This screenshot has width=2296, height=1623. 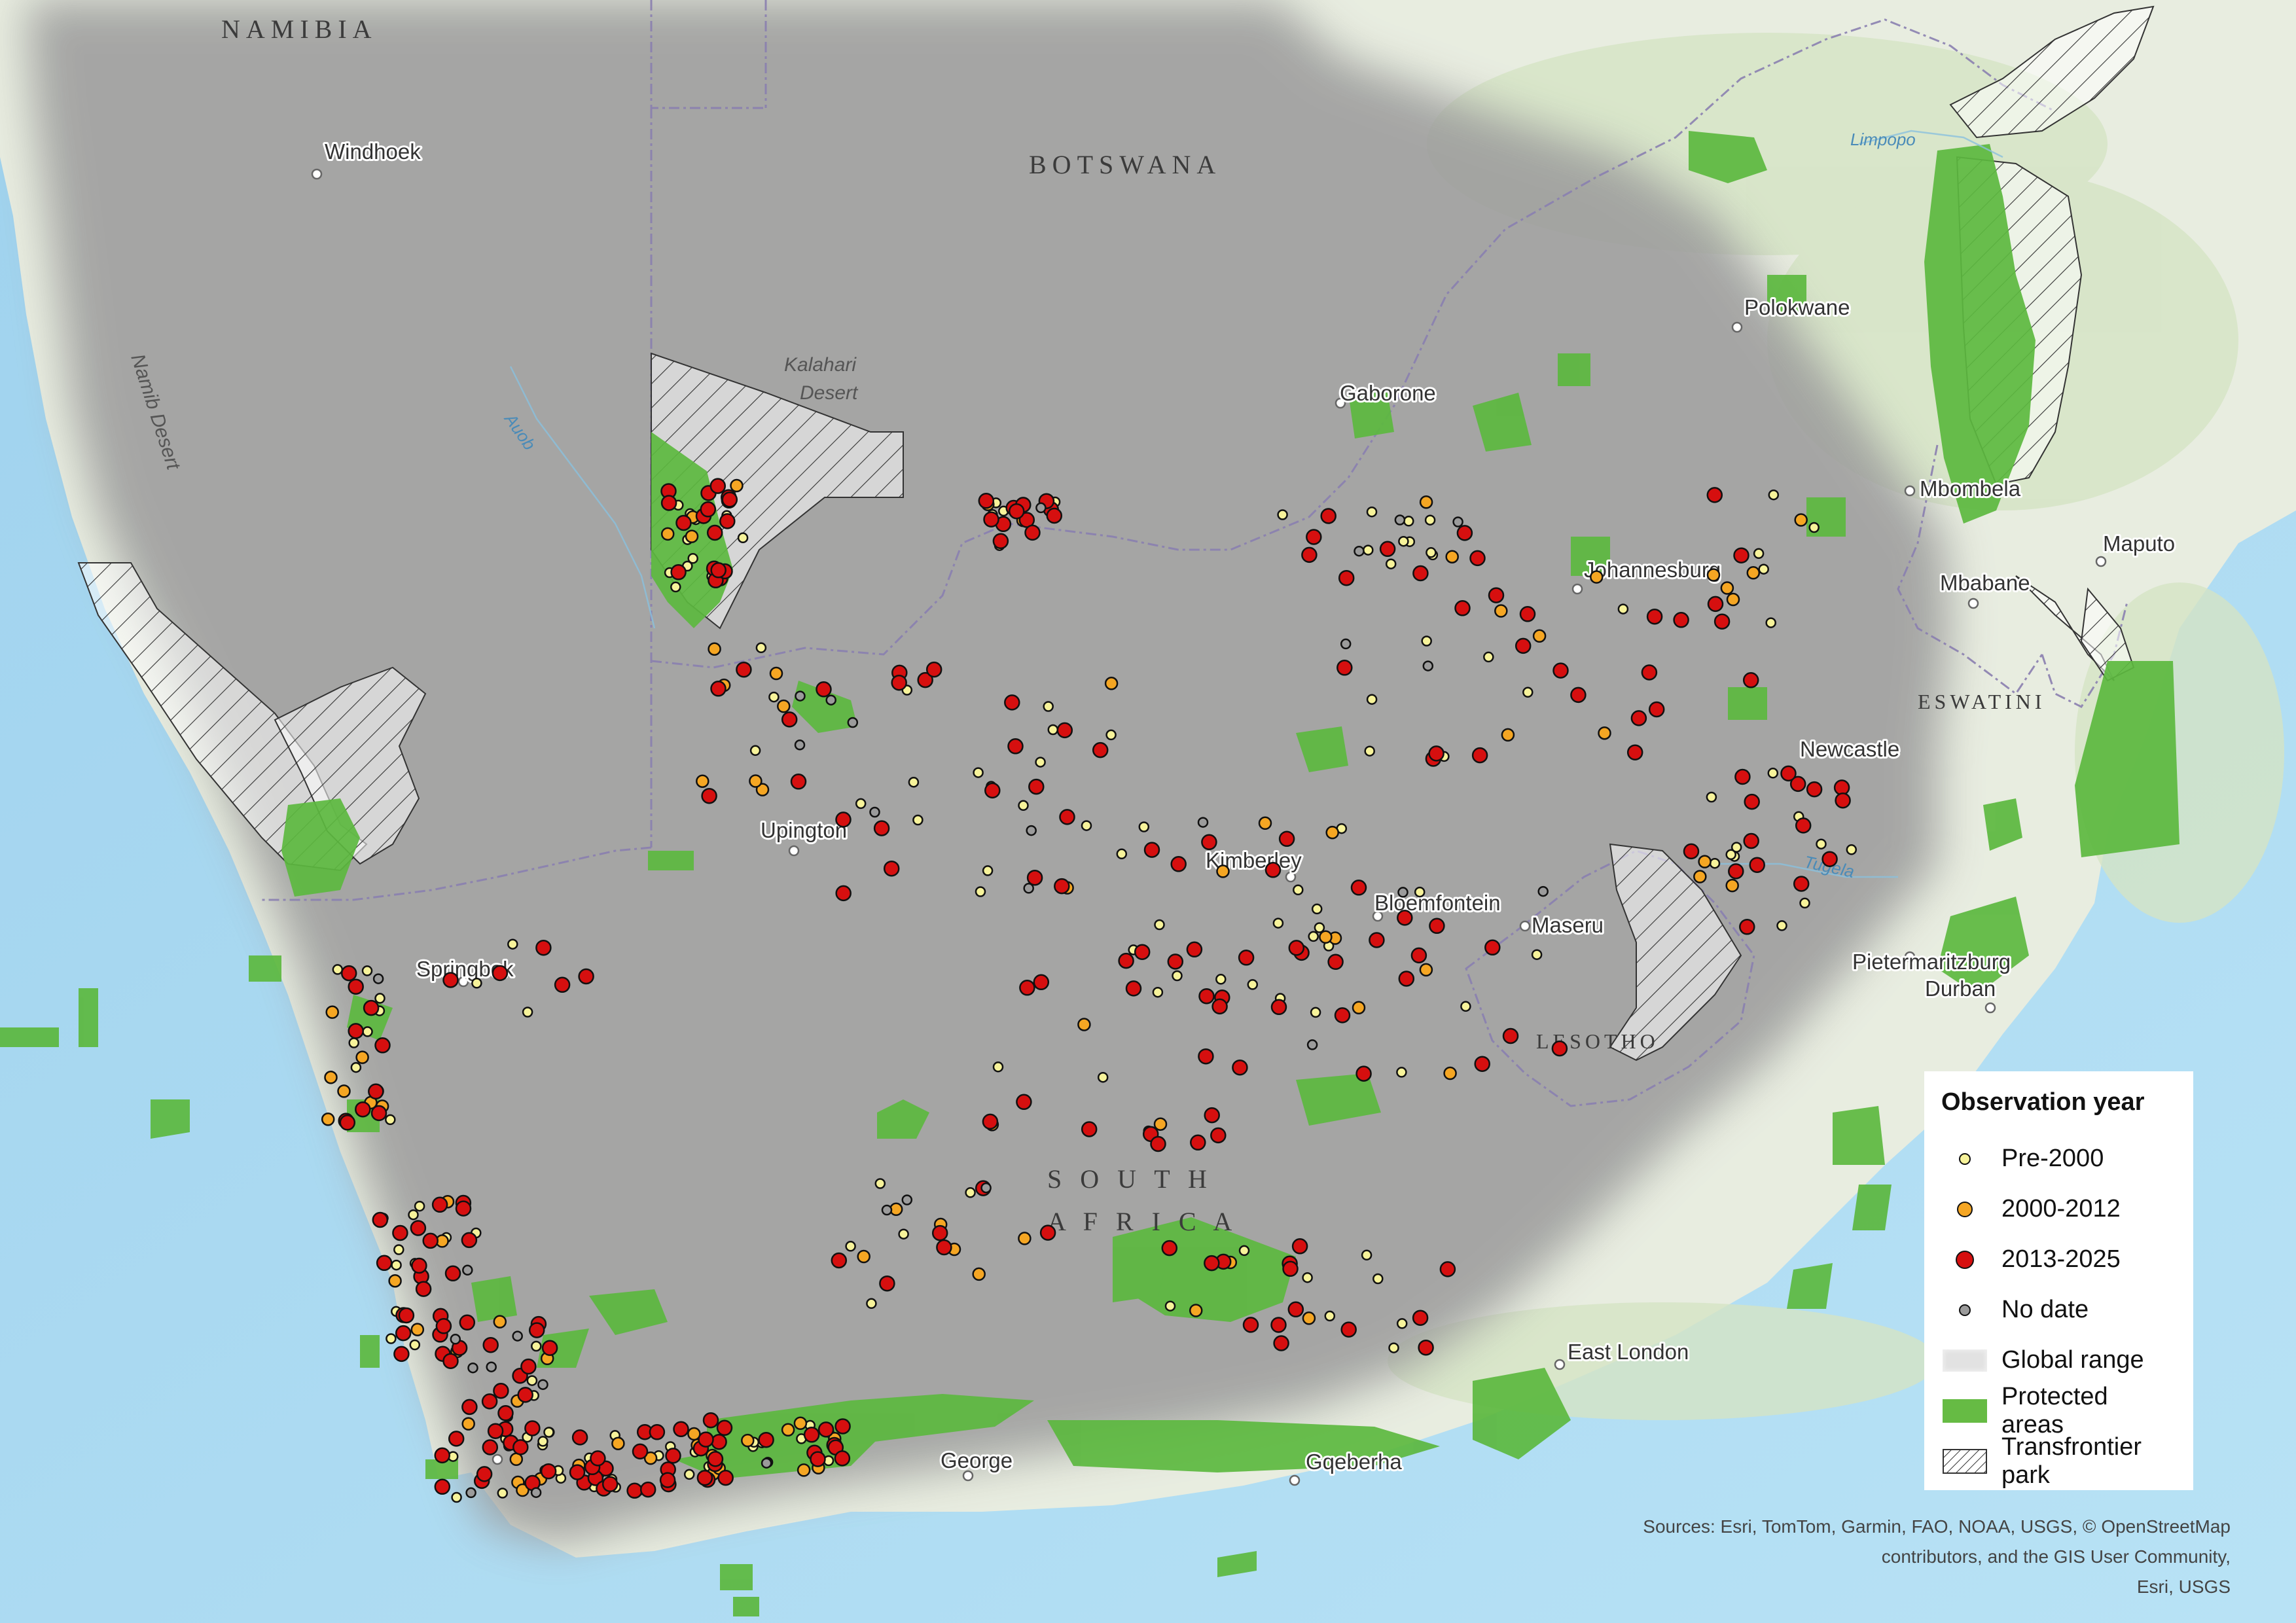 What do you see at coordinates (820, 365) in the screenshot?
I see `feature-label-kalahari: Kalahari` at bounding box center [820, 365].